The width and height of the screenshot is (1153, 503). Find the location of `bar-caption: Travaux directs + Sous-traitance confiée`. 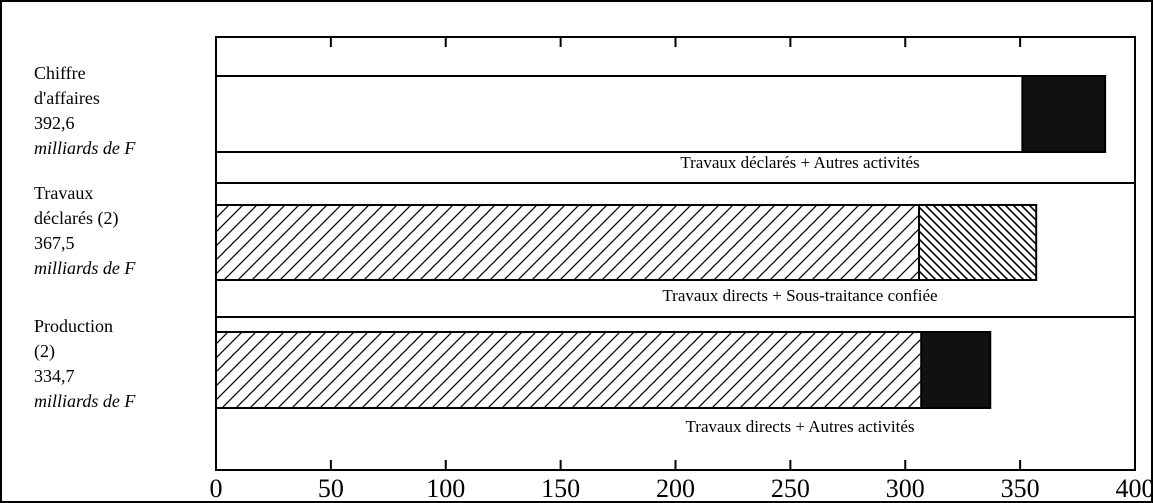

bar-caption: Travaux directs + Sous-traitance confiée is located at coordinates (799, 295).